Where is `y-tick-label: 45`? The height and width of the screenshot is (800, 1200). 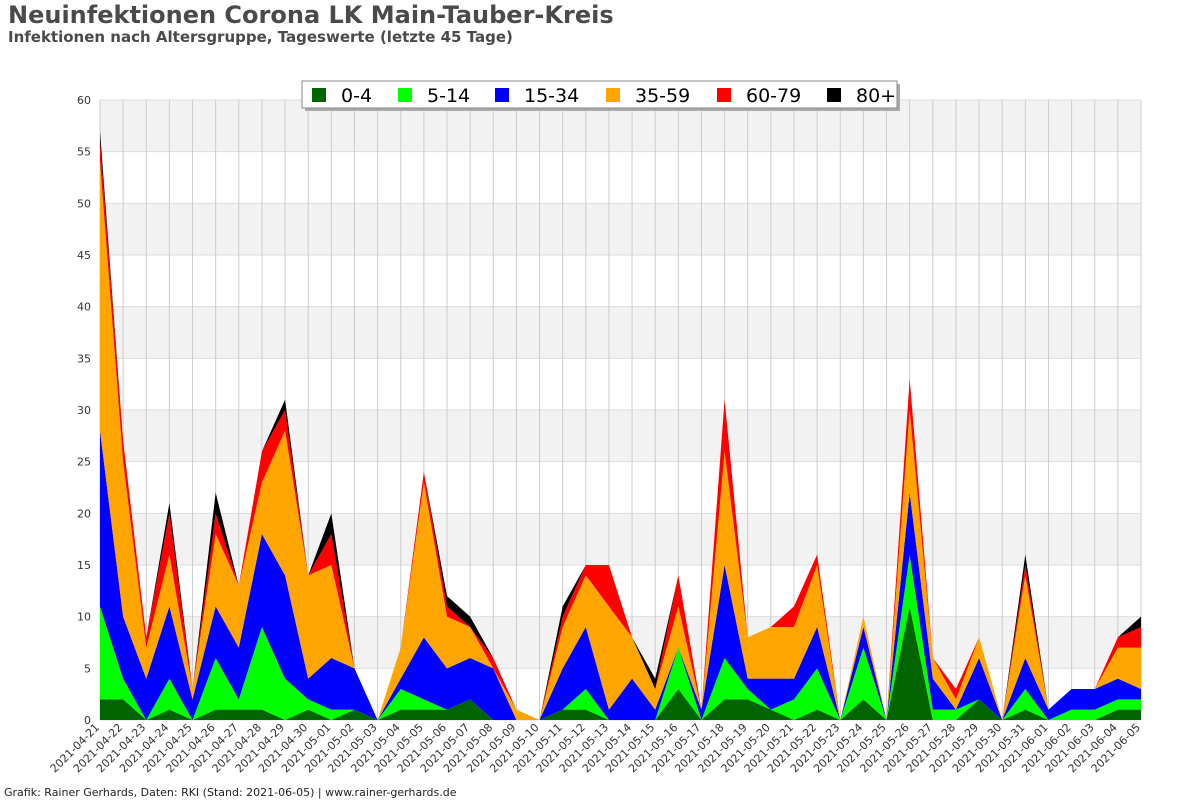 y-tick-label: 45 is located at coordinates (84, 255).